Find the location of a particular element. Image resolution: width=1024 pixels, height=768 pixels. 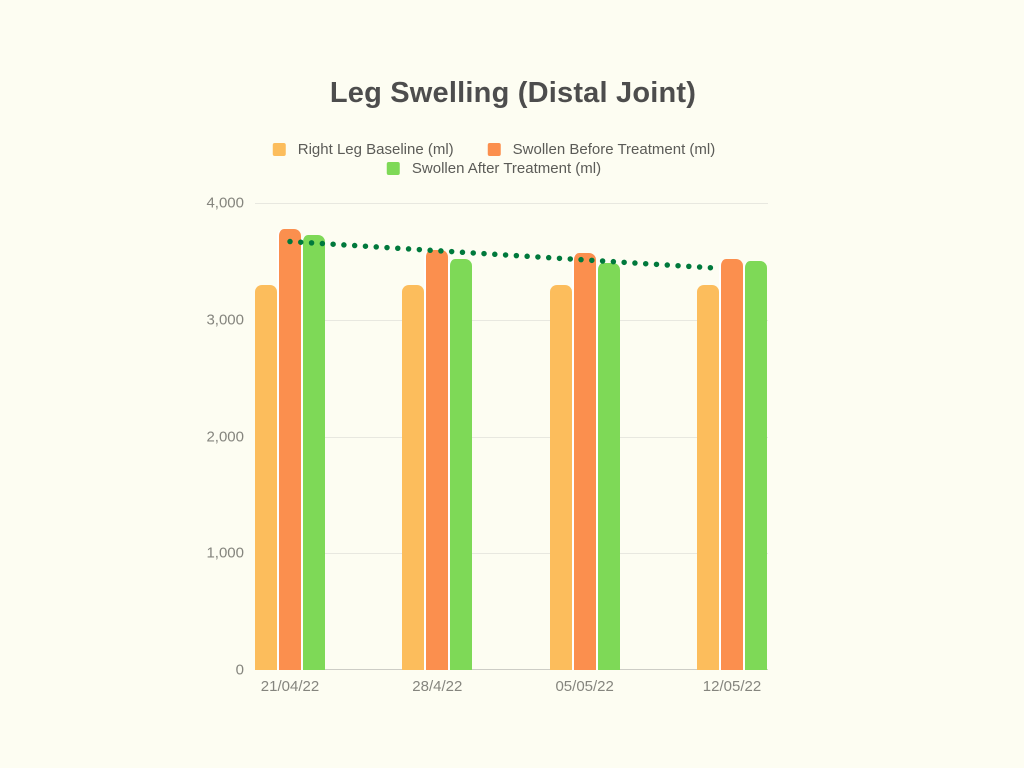

gridline-2000 is located at coordinates (511, 437).